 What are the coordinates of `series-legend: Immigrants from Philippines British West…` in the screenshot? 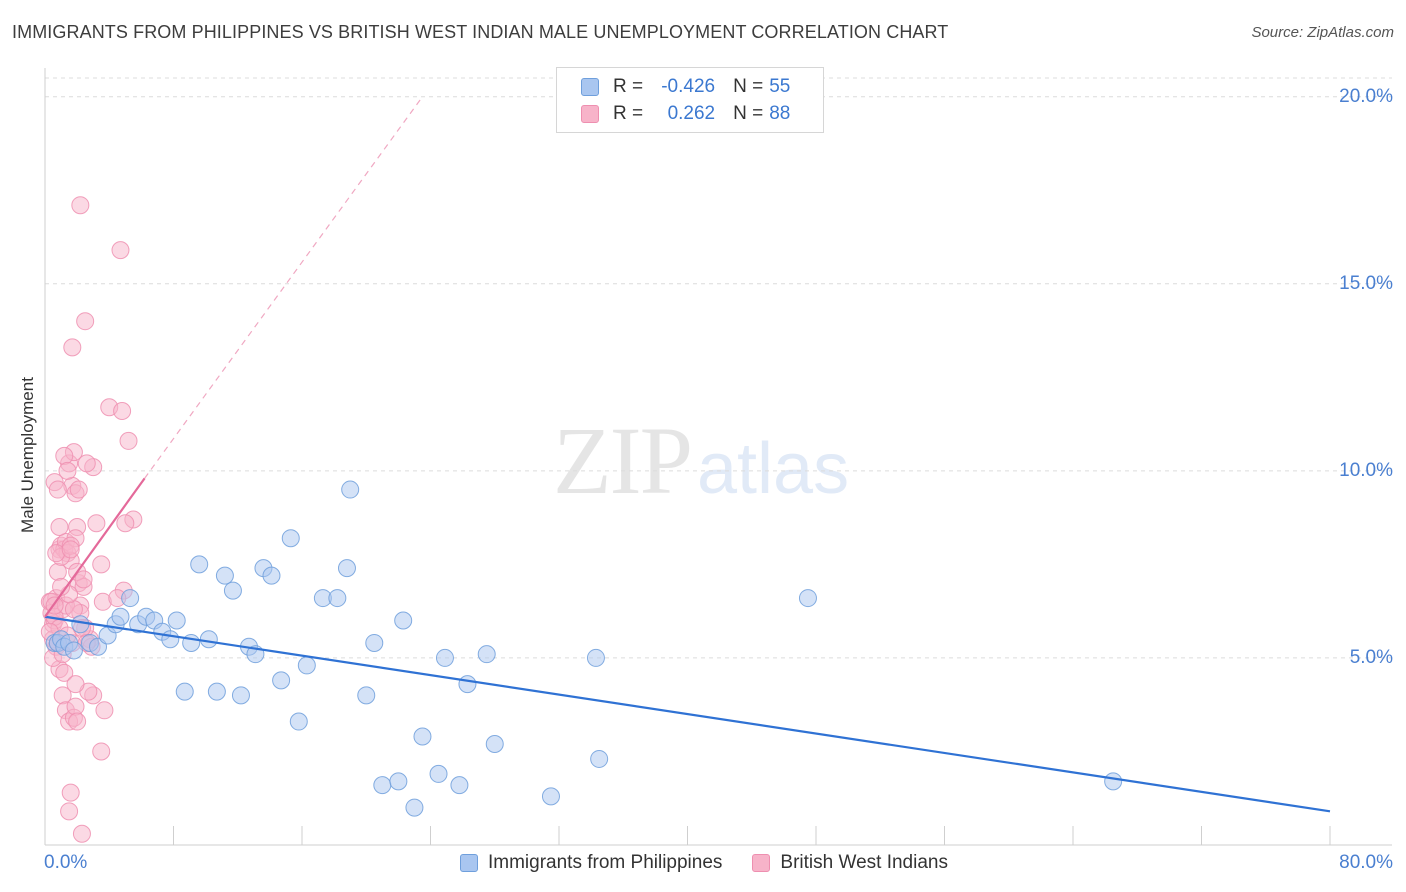 It's located at (719, 863).